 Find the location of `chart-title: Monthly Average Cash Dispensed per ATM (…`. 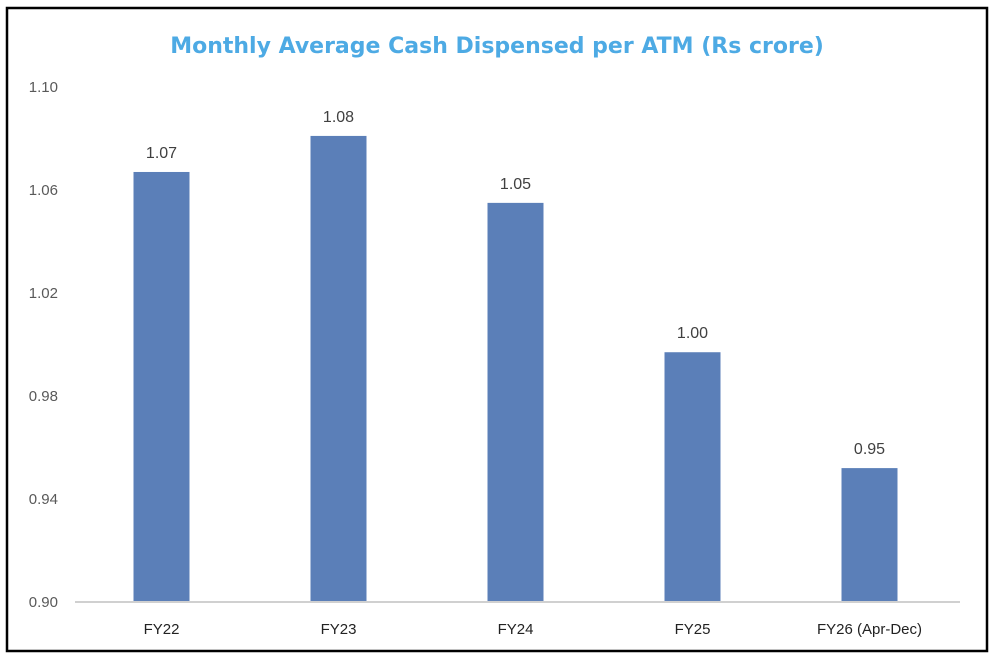

chart-title: Monthly Average Cash Dispensed per ATM (… is located at coordinates (497, 46).